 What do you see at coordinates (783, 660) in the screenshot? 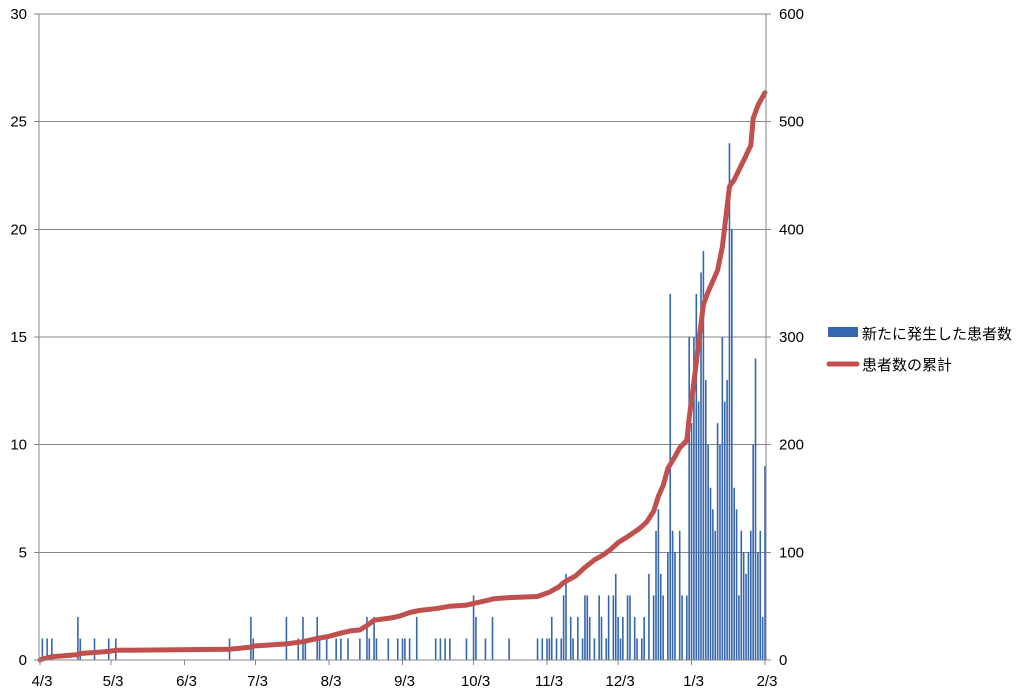
I see `y-right-tick-label: 0` at bounding box center [783, 660].